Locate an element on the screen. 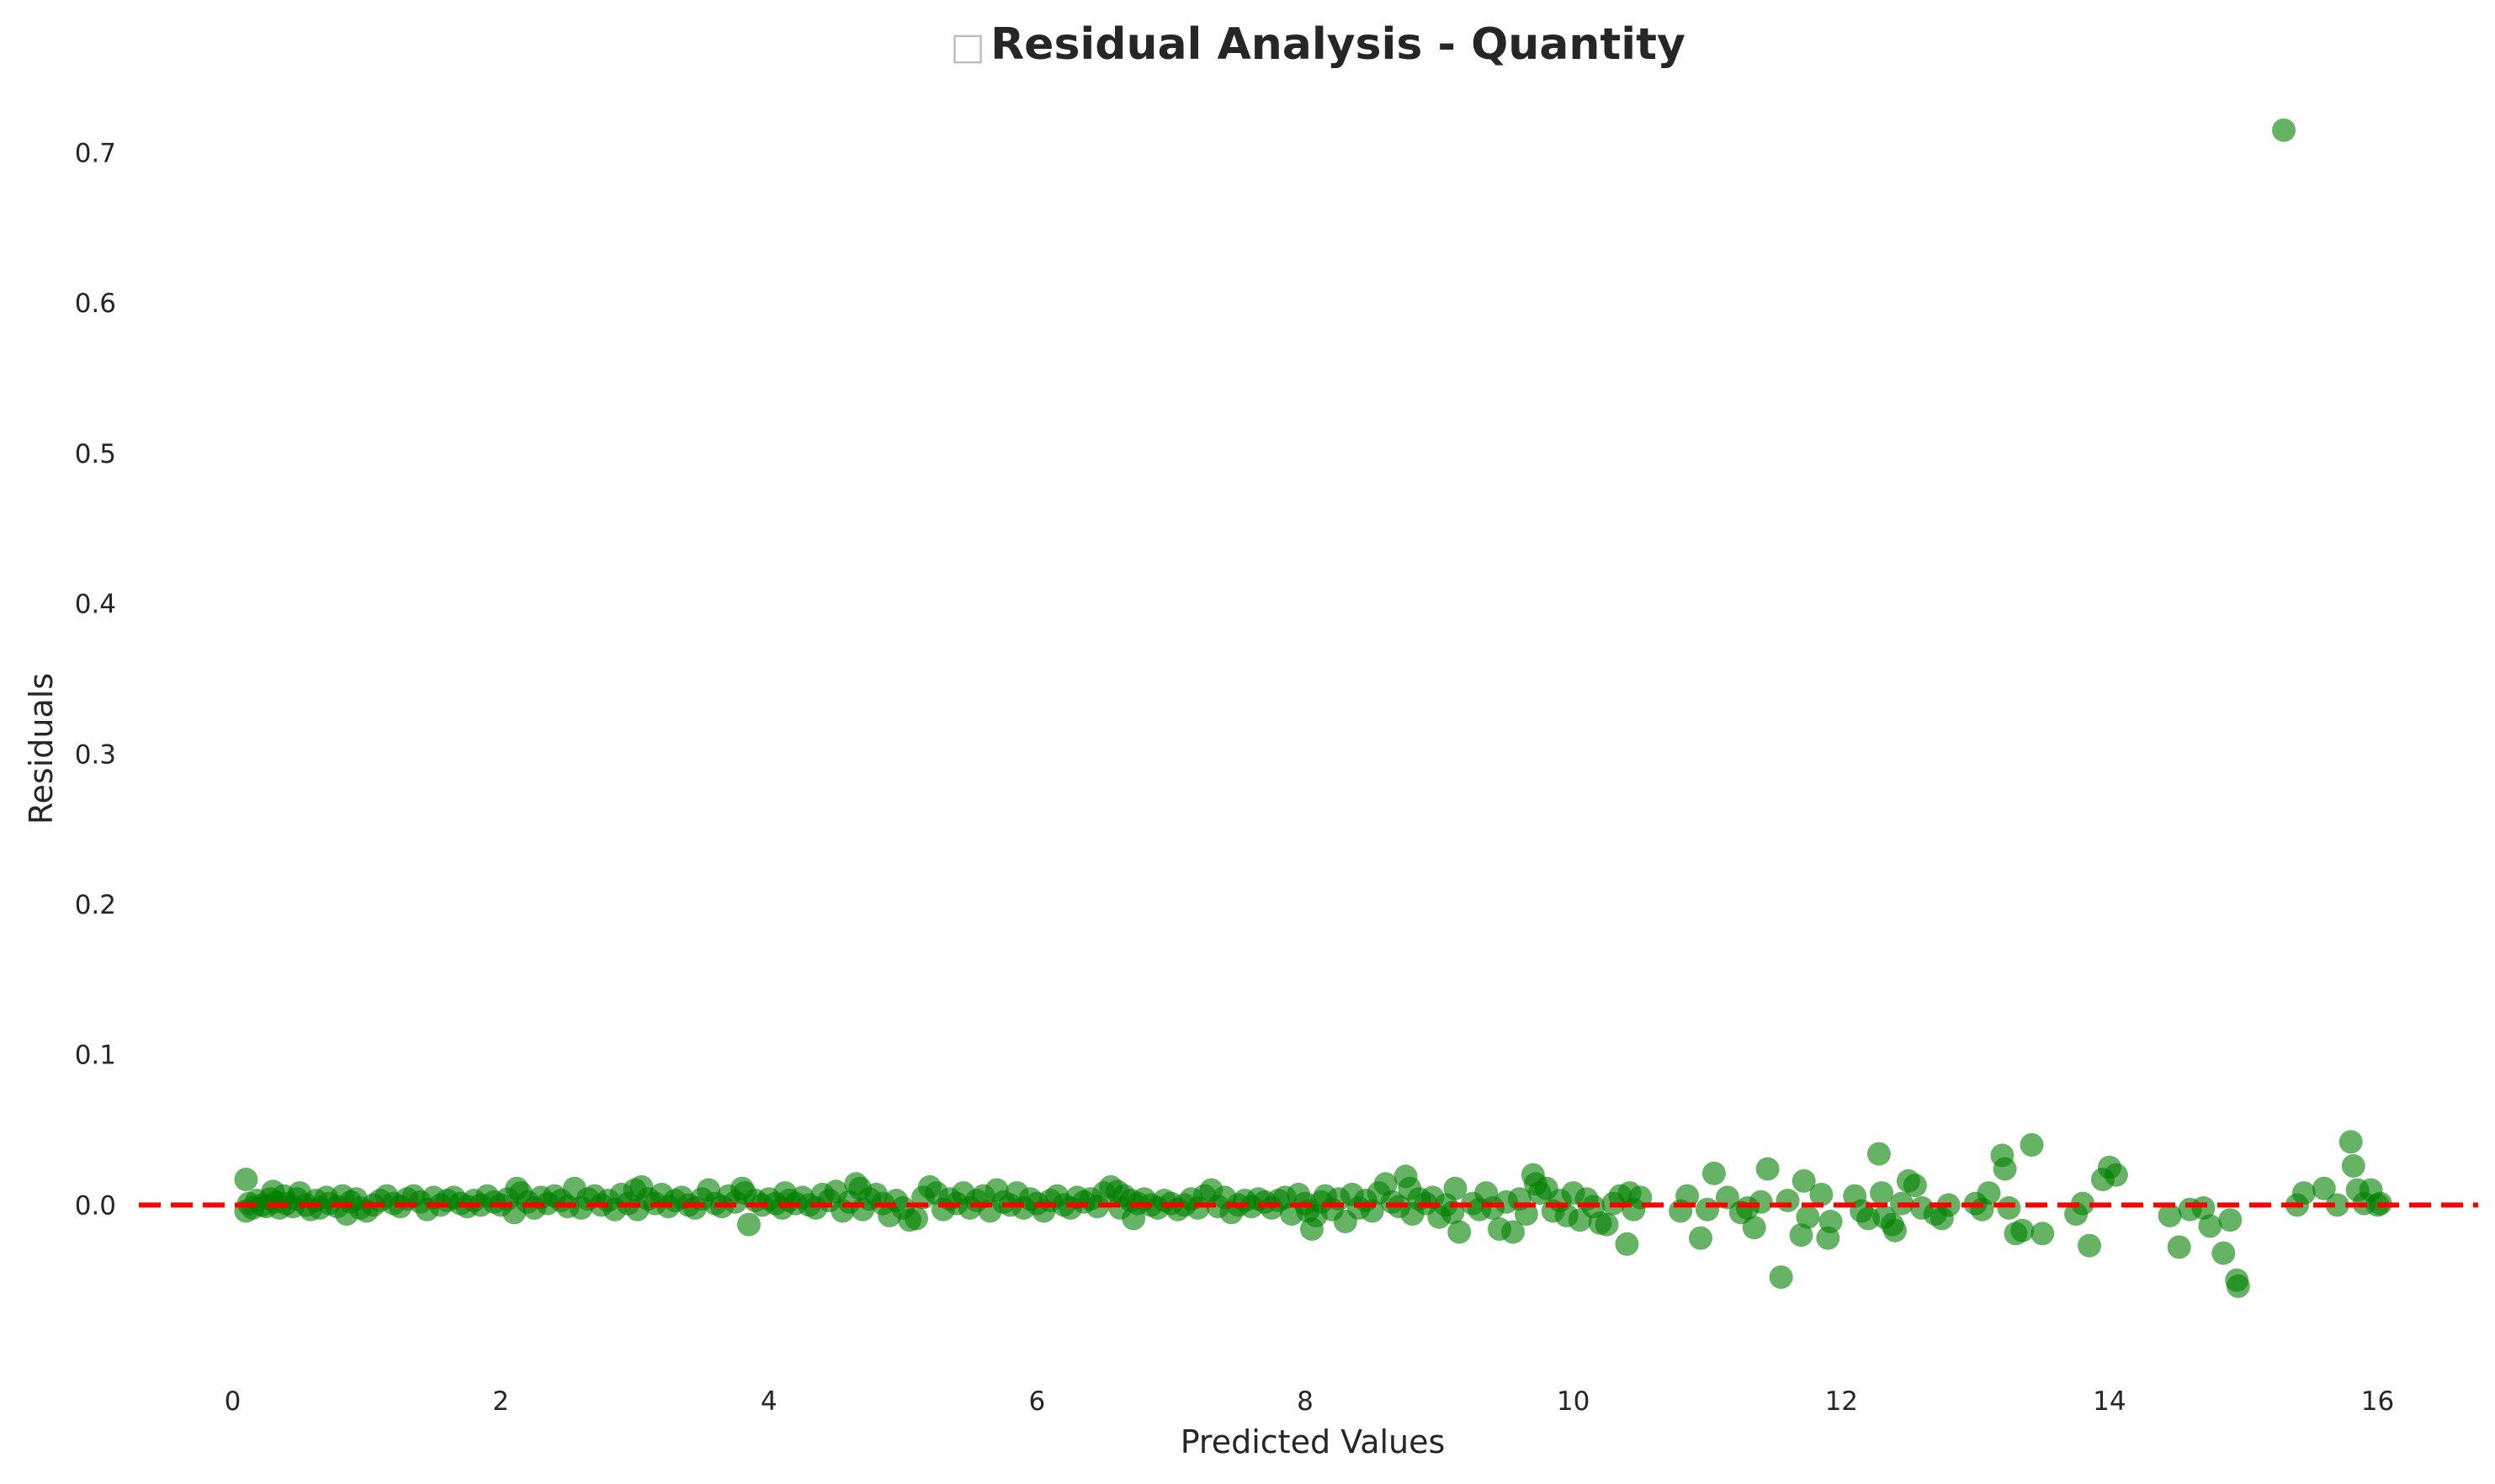 The image size is (2495, 1484). x-tick-label: 16 is located at coordinates (2377, 1401).